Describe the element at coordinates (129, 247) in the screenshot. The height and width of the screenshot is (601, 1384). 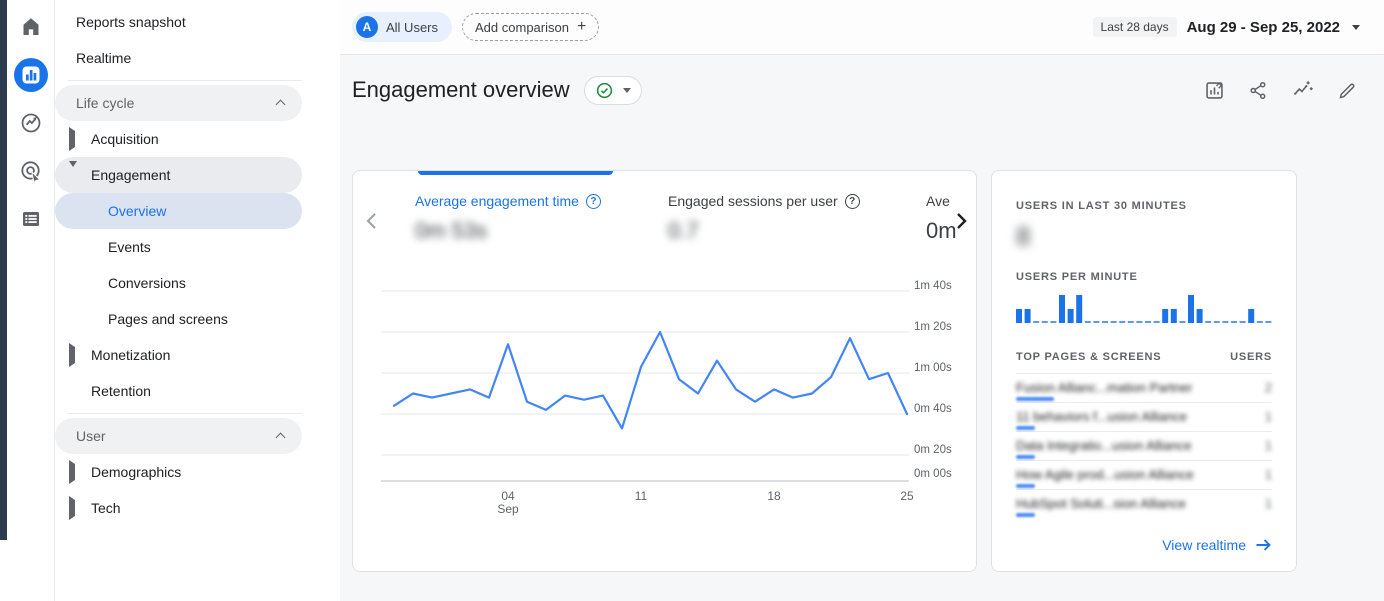
I see `sidebar-item-events: Events` at that location.